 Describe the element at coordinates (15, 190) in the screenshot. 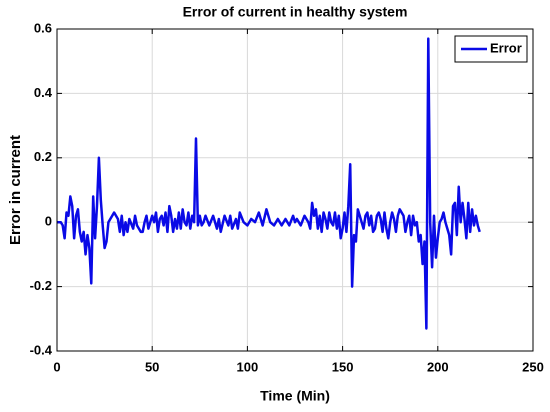

I see `y-axis-label: Error in current` at that location.